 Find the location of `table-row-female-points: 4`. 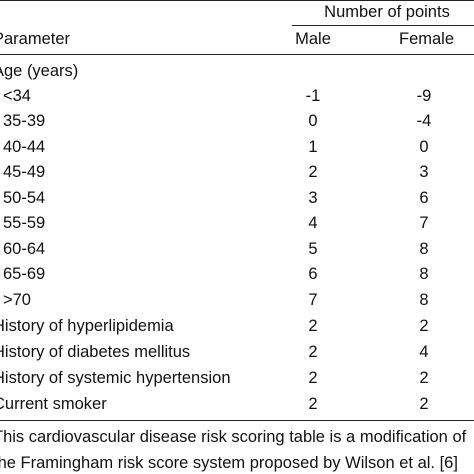

table-row-female-points: 4 is located at coordinates (424, 352).